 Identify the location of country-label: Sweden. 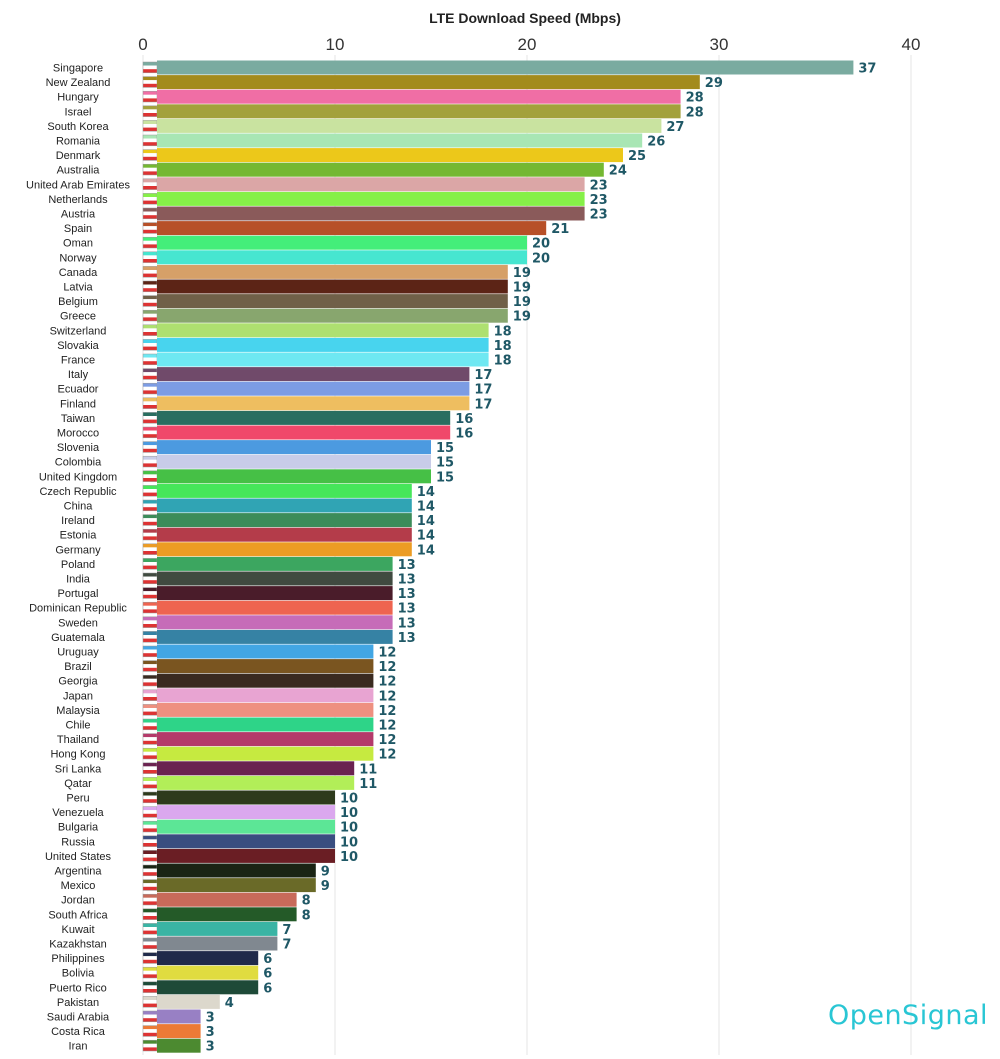
(78, 623).